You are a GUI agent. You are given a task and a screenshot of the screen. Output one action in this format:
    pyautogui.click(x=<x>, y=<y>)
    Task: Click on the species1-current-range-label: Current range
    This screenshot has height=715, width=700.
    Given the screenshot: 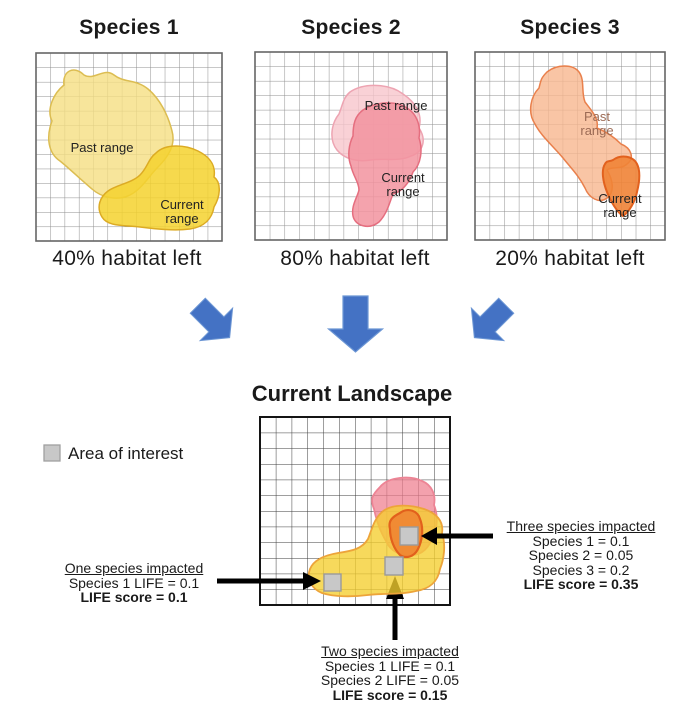 What is the action you would take?
    pyautogui.click(x=182, y=211)
    